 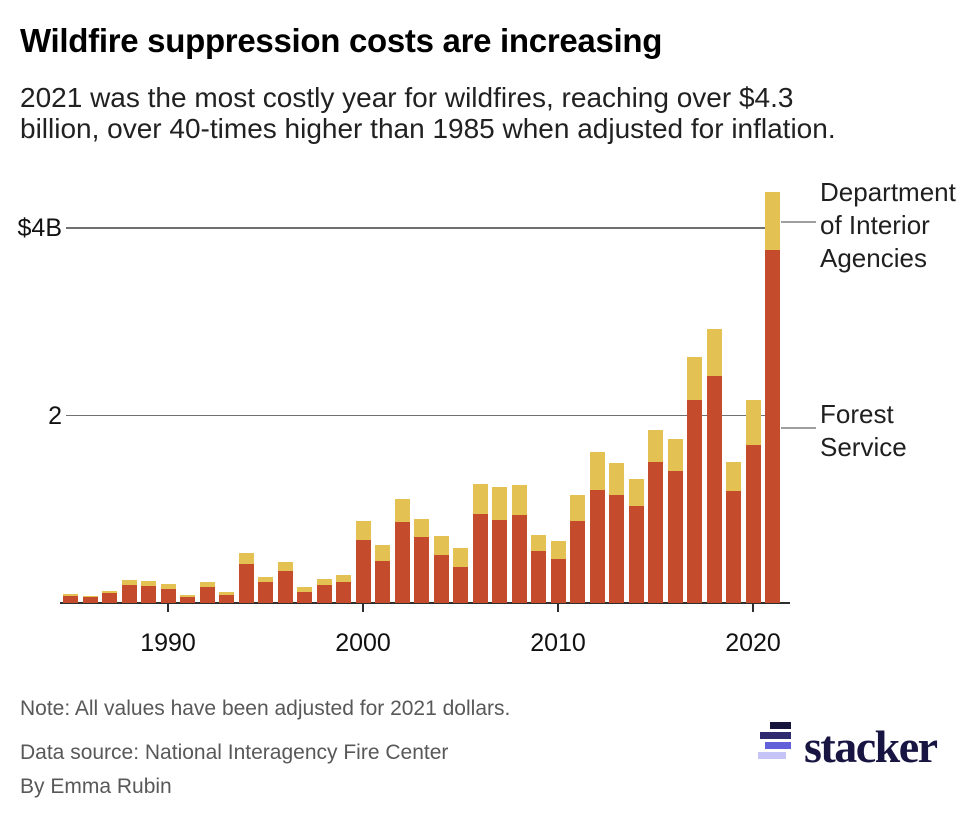 What do you see at coordinates (616, 549) in the screenshot?
I see `bar-2013-forest-service-segment` at bounding box center [616, 549].